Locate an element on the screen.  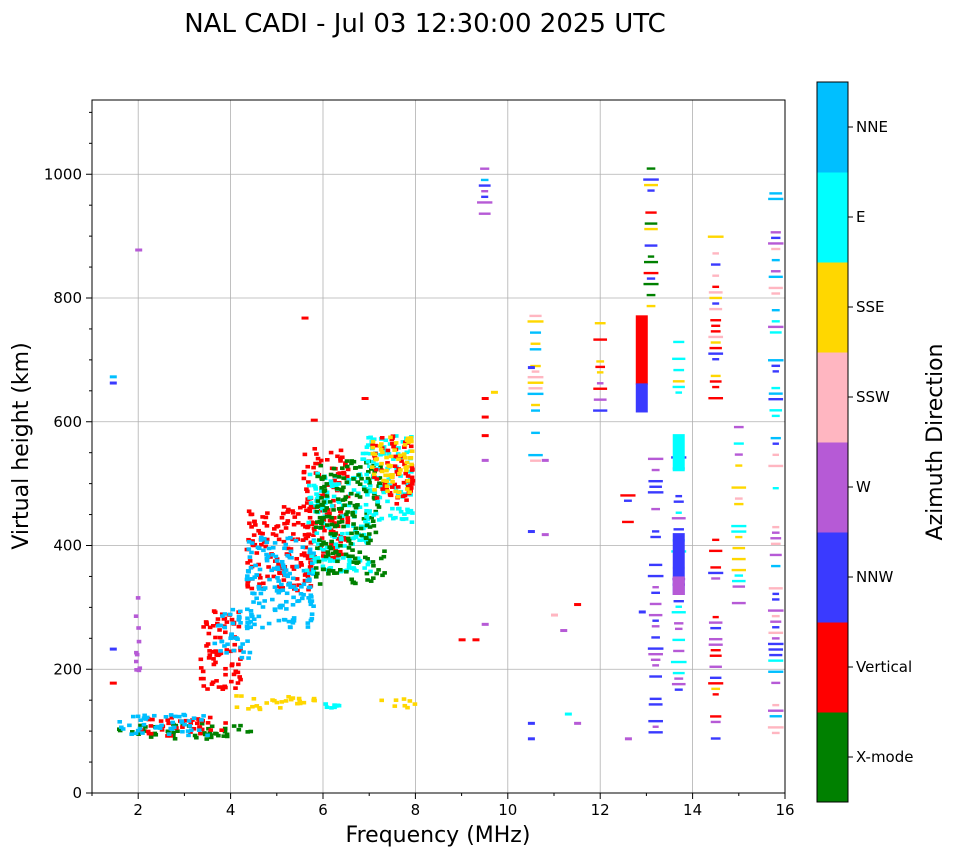
data-bar is located at coordinates (678, 585).